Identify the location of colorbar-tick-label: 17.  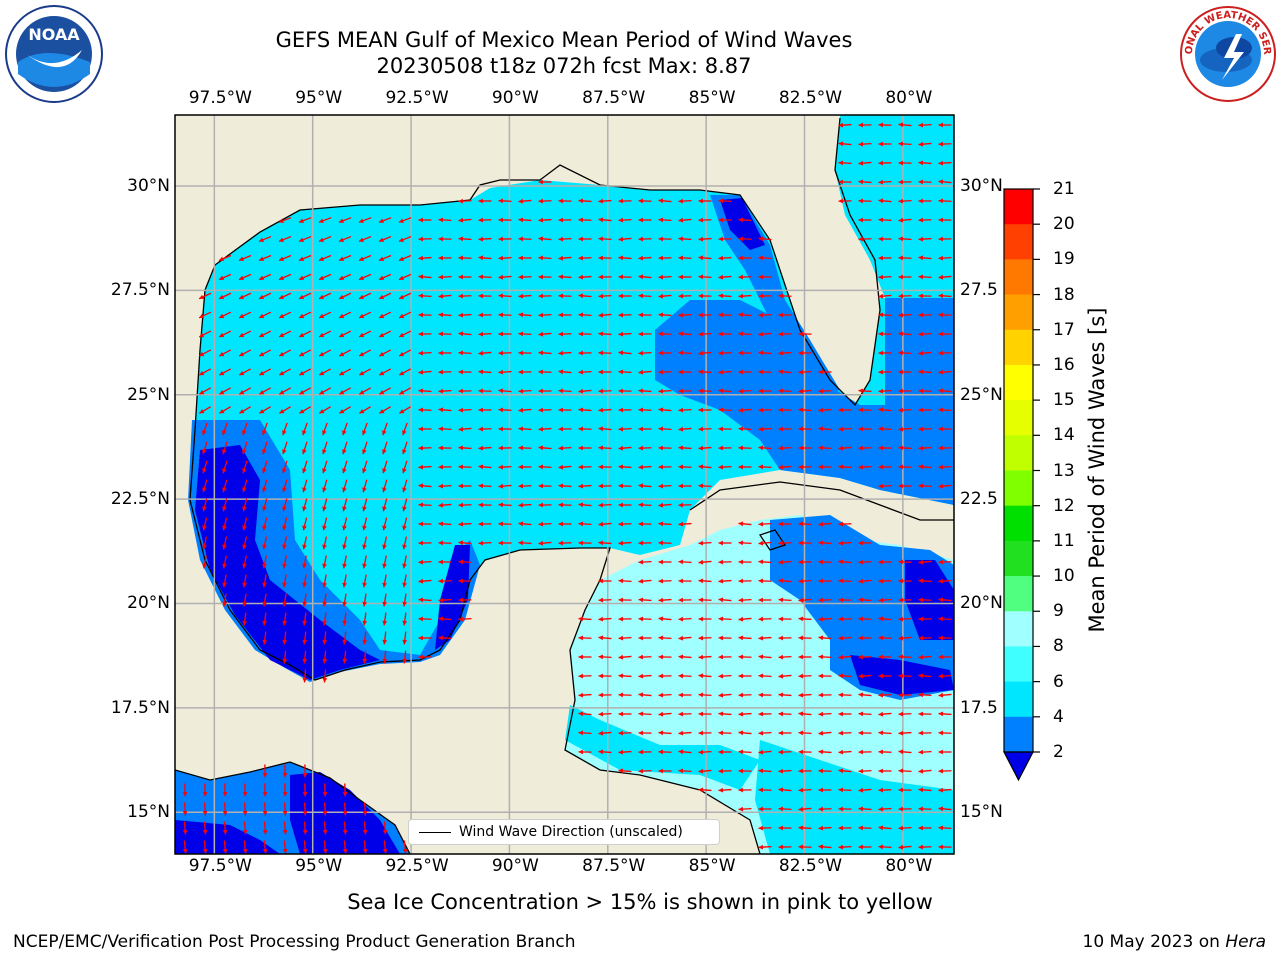
(1064, 329).